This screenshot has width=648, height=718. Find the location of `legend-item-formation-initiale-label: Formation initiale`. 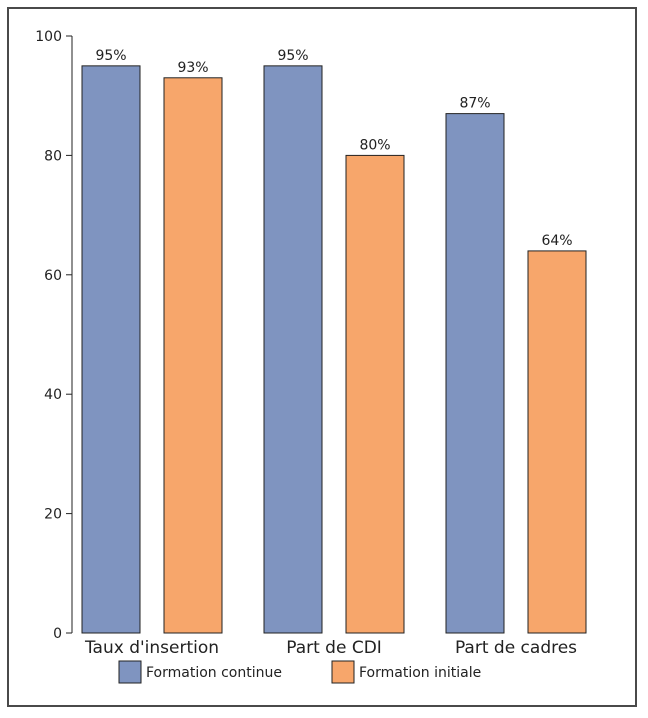

legend-item-formation-initiale-label: Formation initiale is located at coordinates (420, 673).